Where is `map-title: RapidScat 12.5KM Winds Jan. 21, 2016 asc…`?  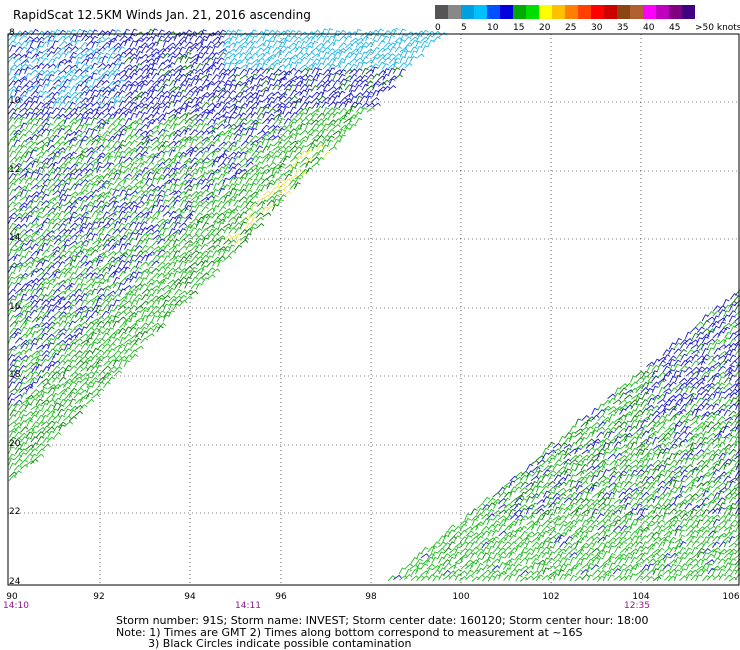
map-title: RapidScat 12.5KM Winds Jan. 21, 2016 asc… is located at coordinates (162, 15).